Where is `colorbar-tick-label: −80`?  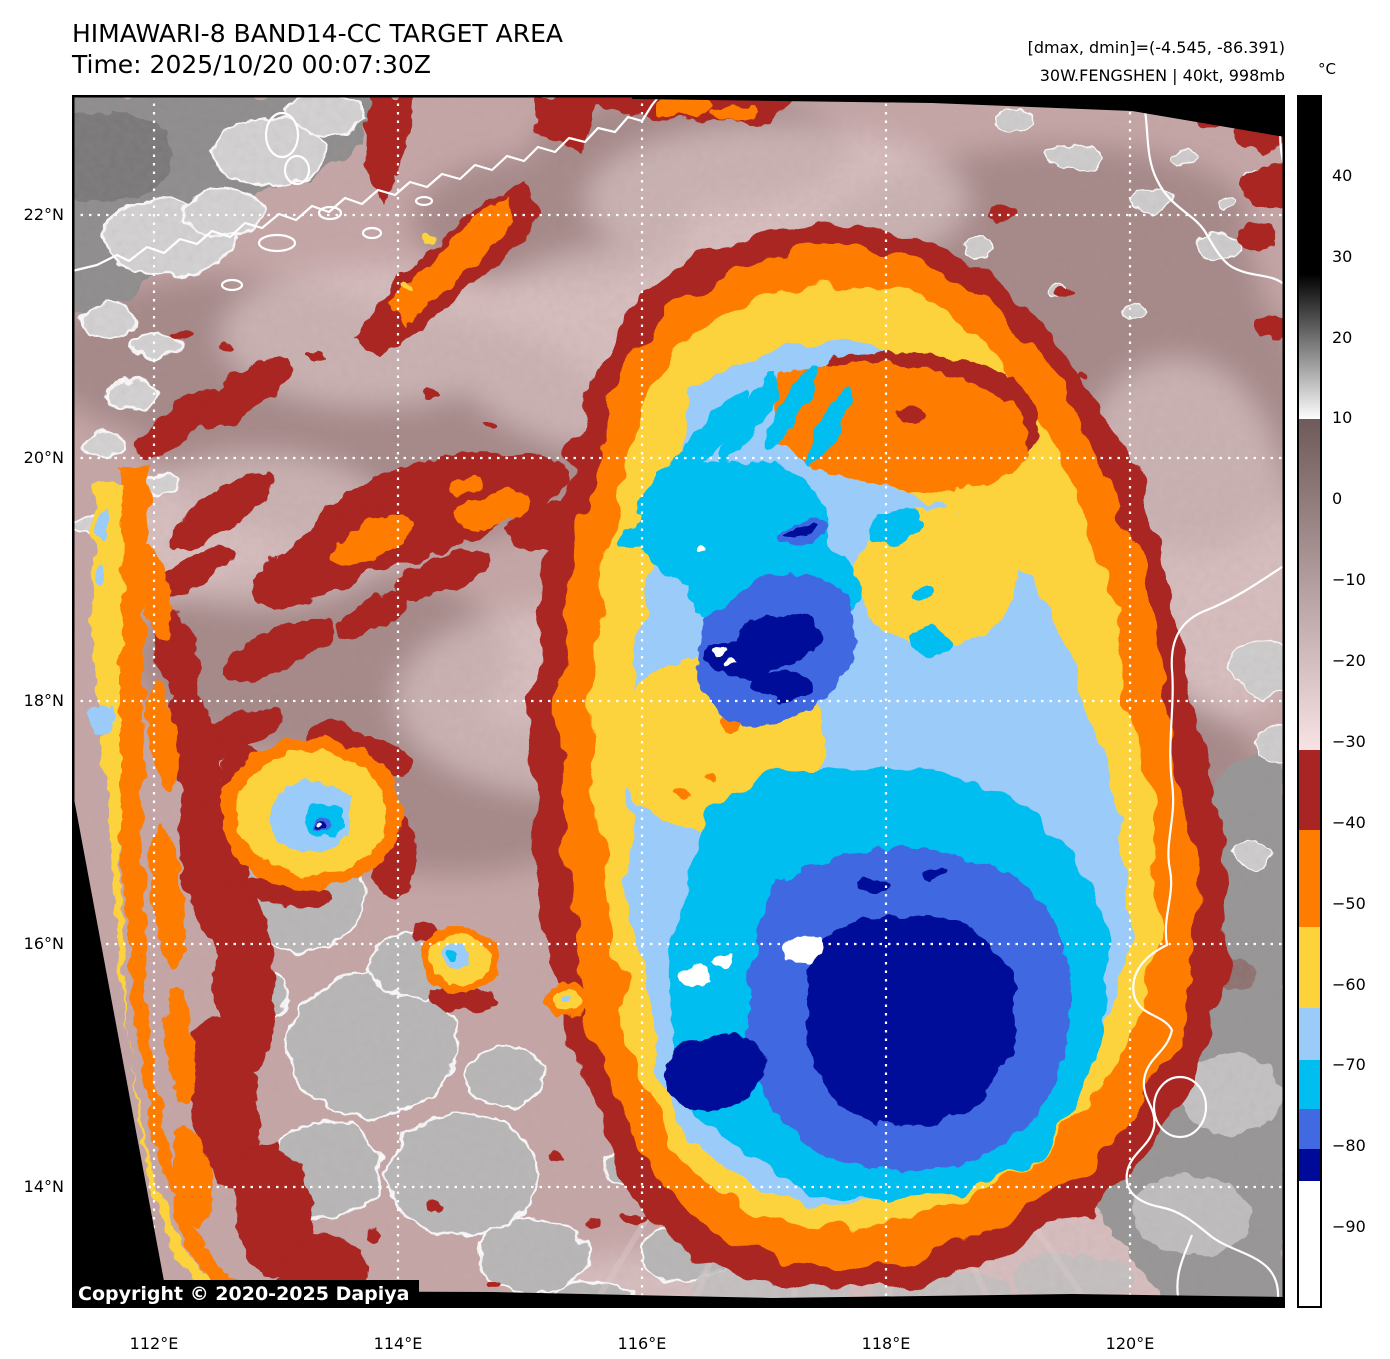 colorbar-tick-label: −80 is located at coordinates (1349, 1146).